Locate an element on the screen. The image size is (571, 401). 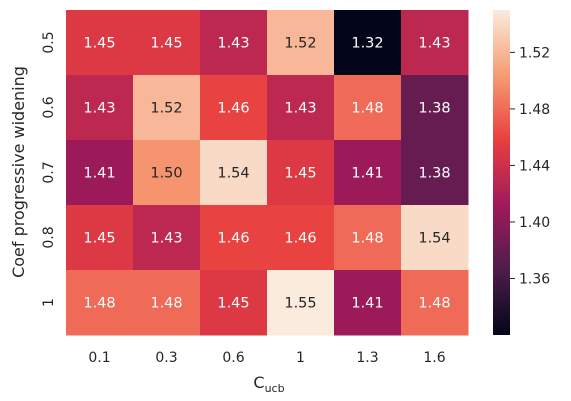
cell-value-label: 1.50 is located at coordinates (166, 174).